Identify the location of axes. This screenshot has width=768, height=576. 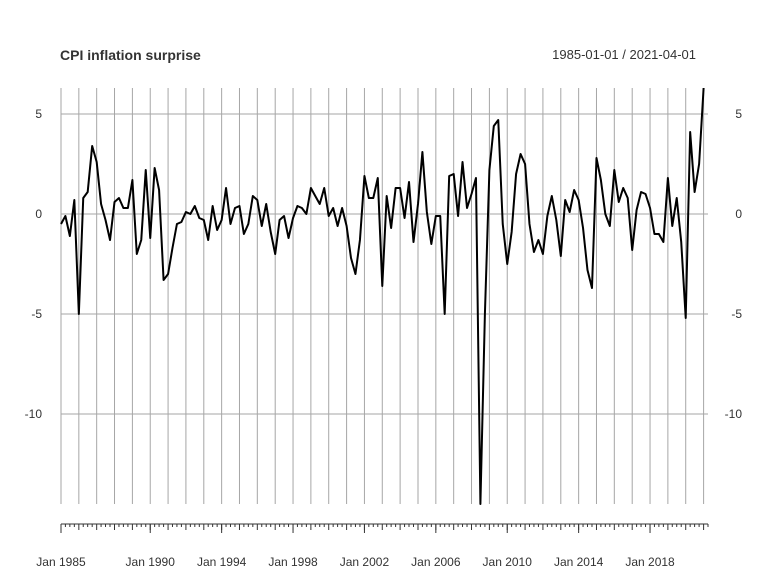
(384, 528).